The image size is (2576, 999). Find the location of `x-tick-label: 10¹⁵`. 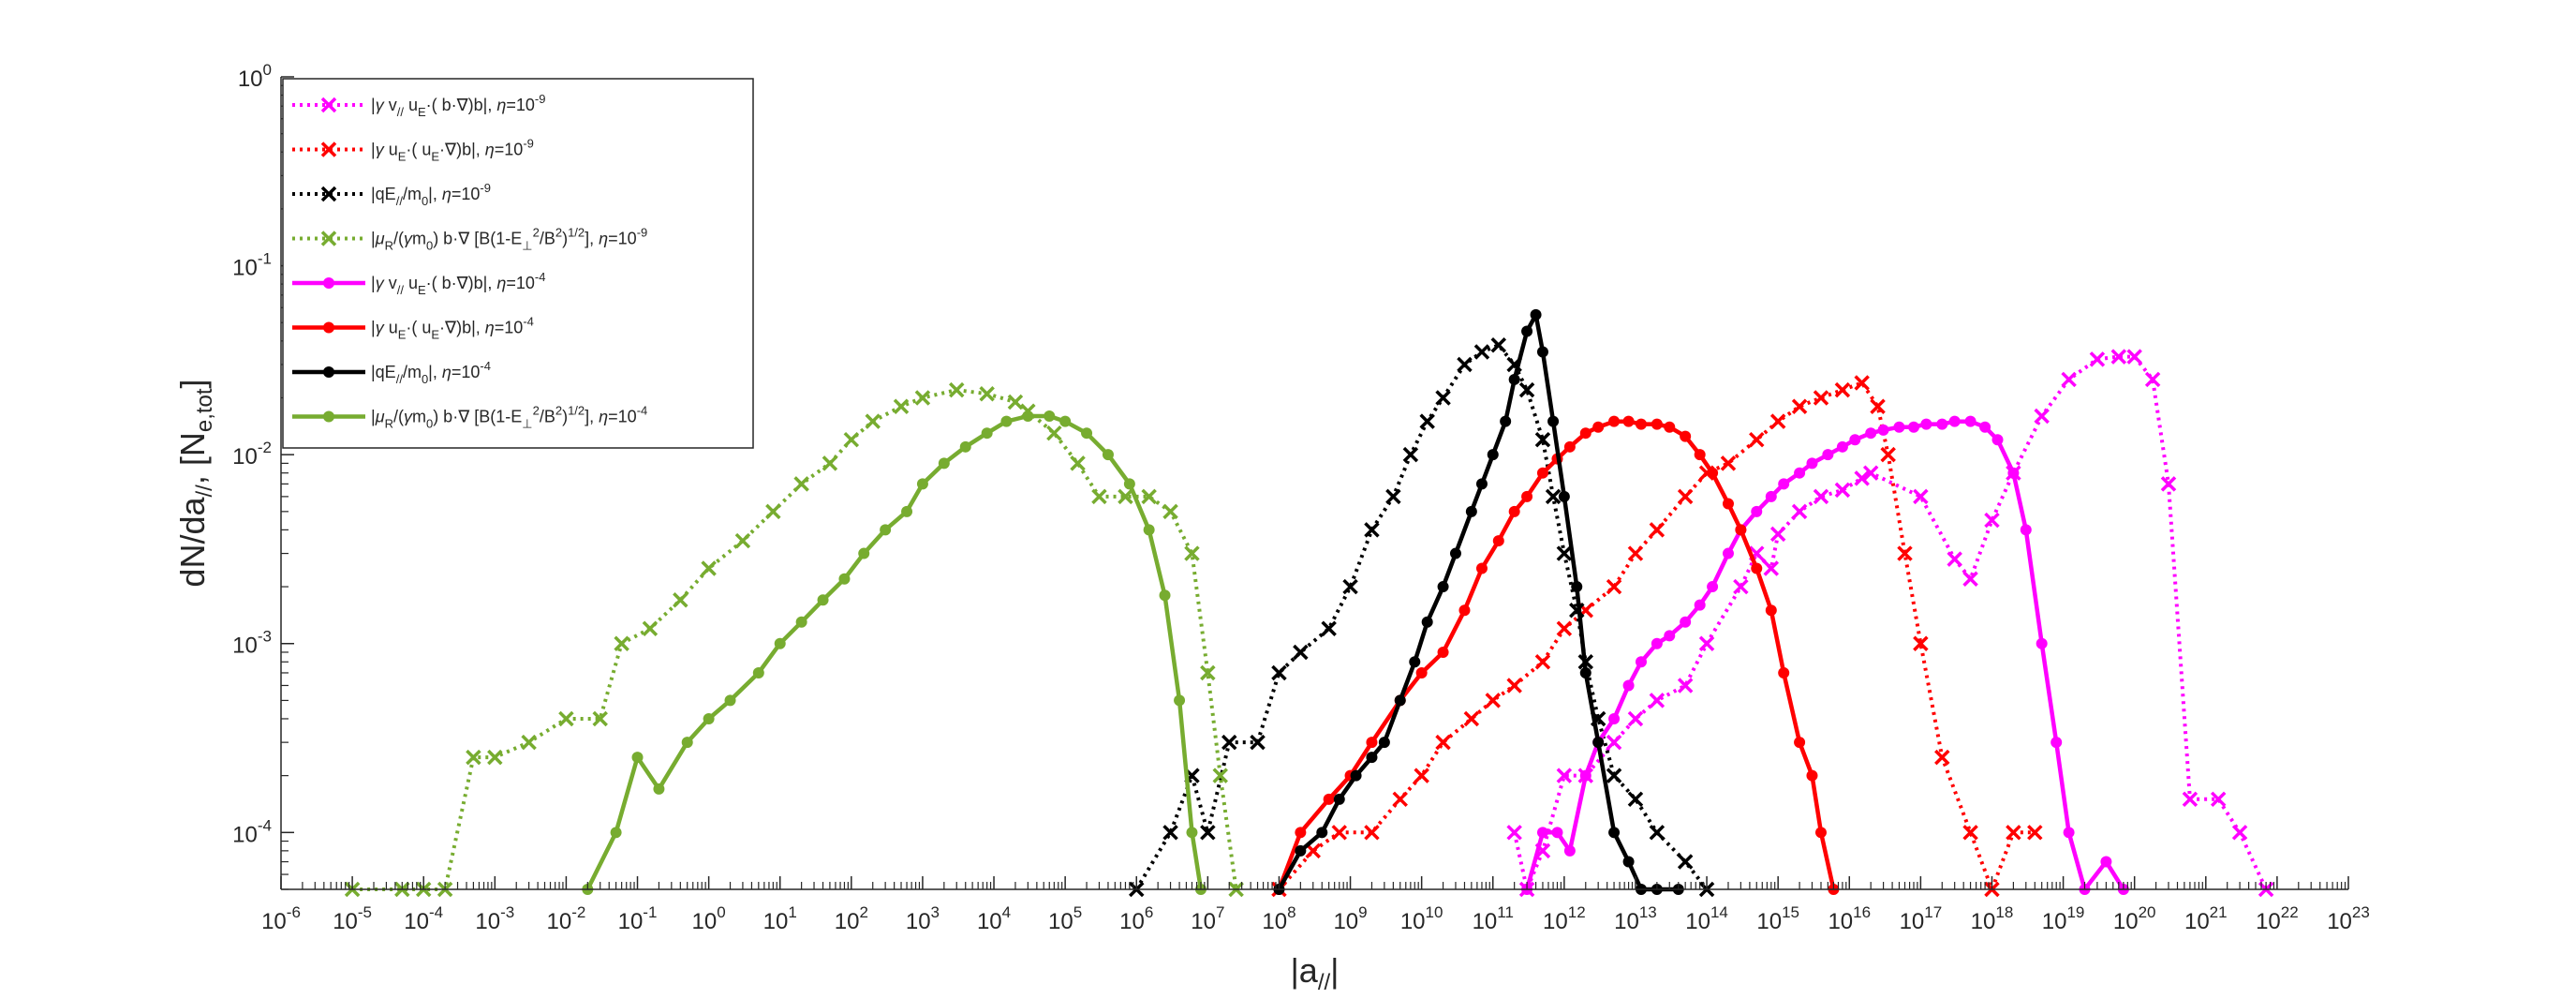

x-tick-label: 10¹⁵ is located at coordinates (1777, 918).